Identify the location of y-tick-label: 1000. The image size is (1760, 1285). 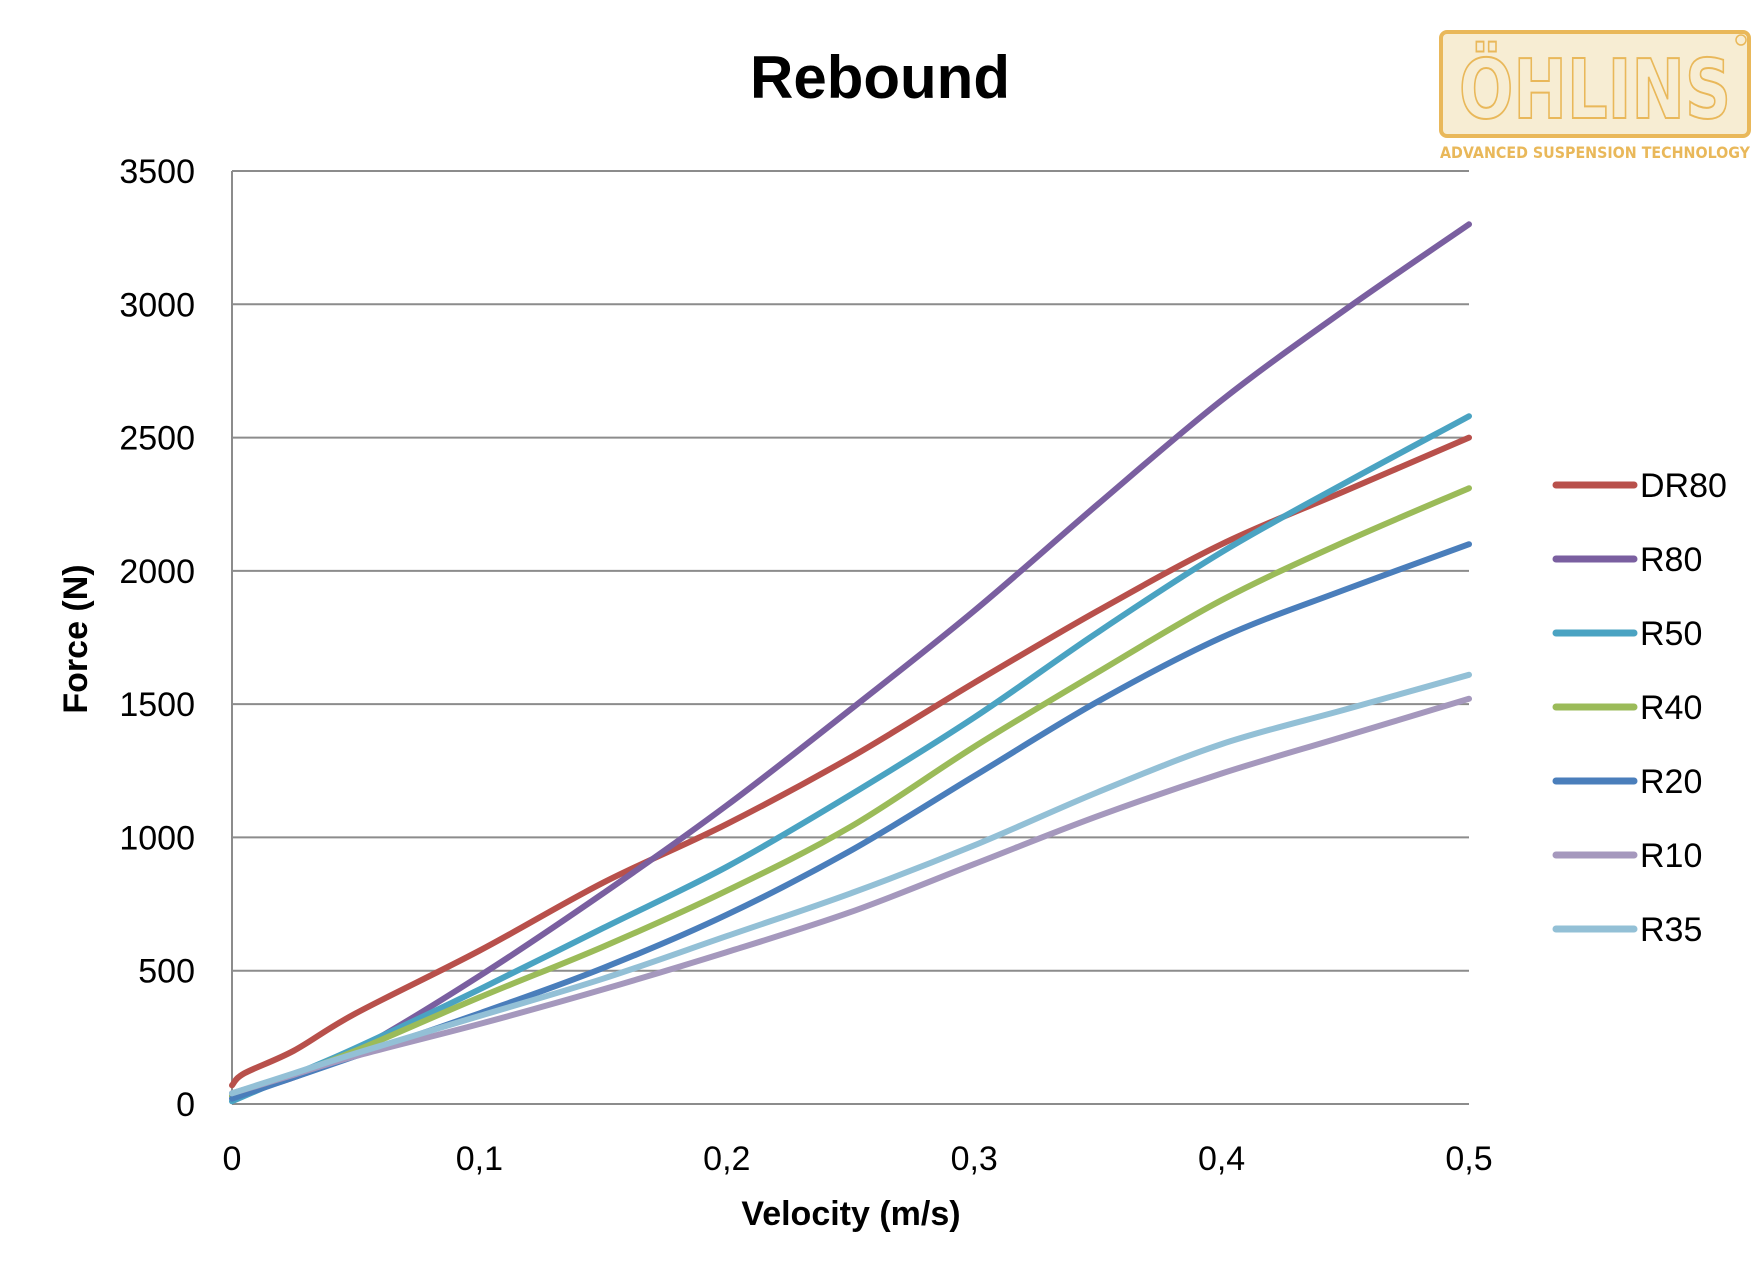
(157, 838).